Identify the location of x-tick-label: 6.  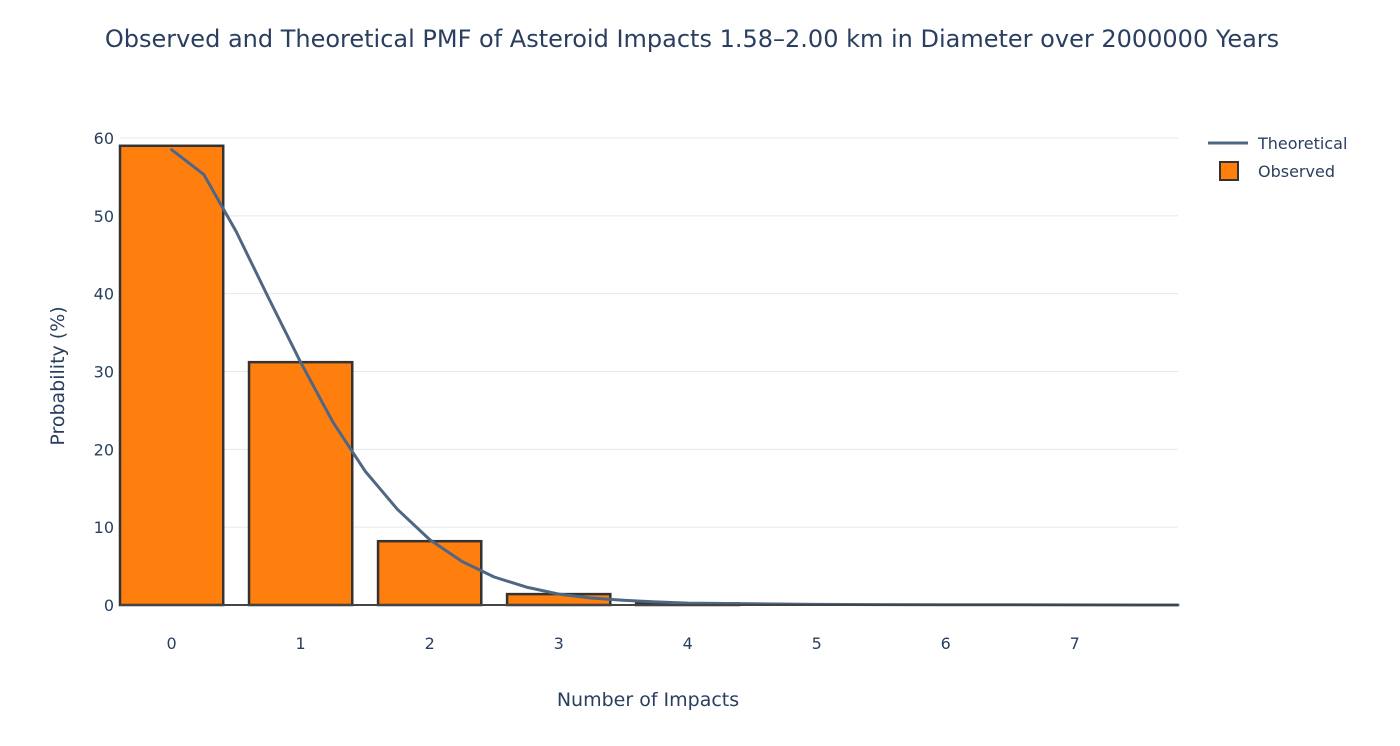
(946, 643).